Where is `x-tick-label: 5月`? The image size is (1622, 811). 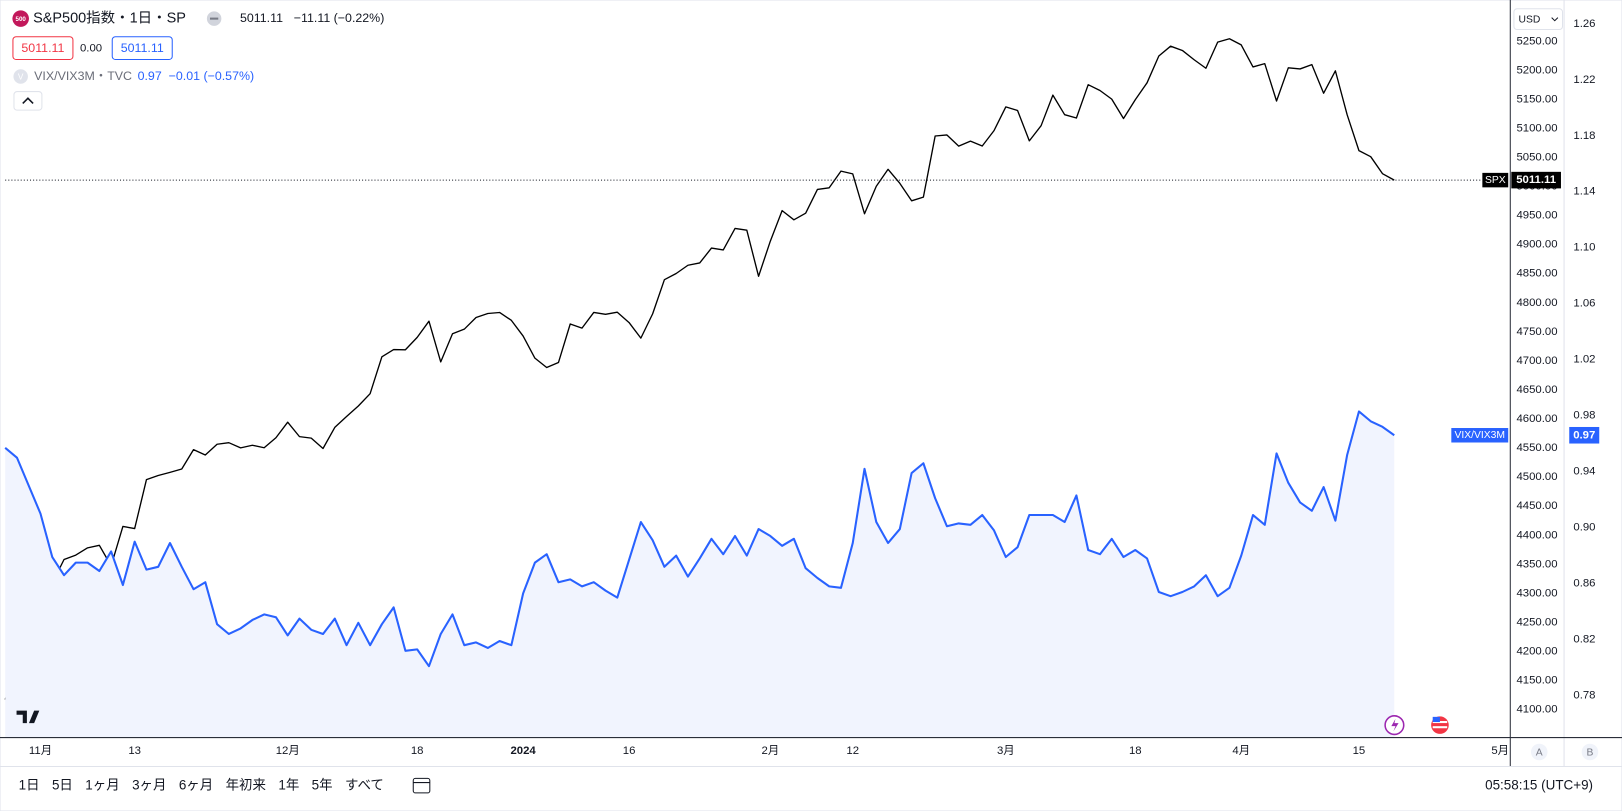
x-tick-label: 5月 is located at coordinates (1500, 751).